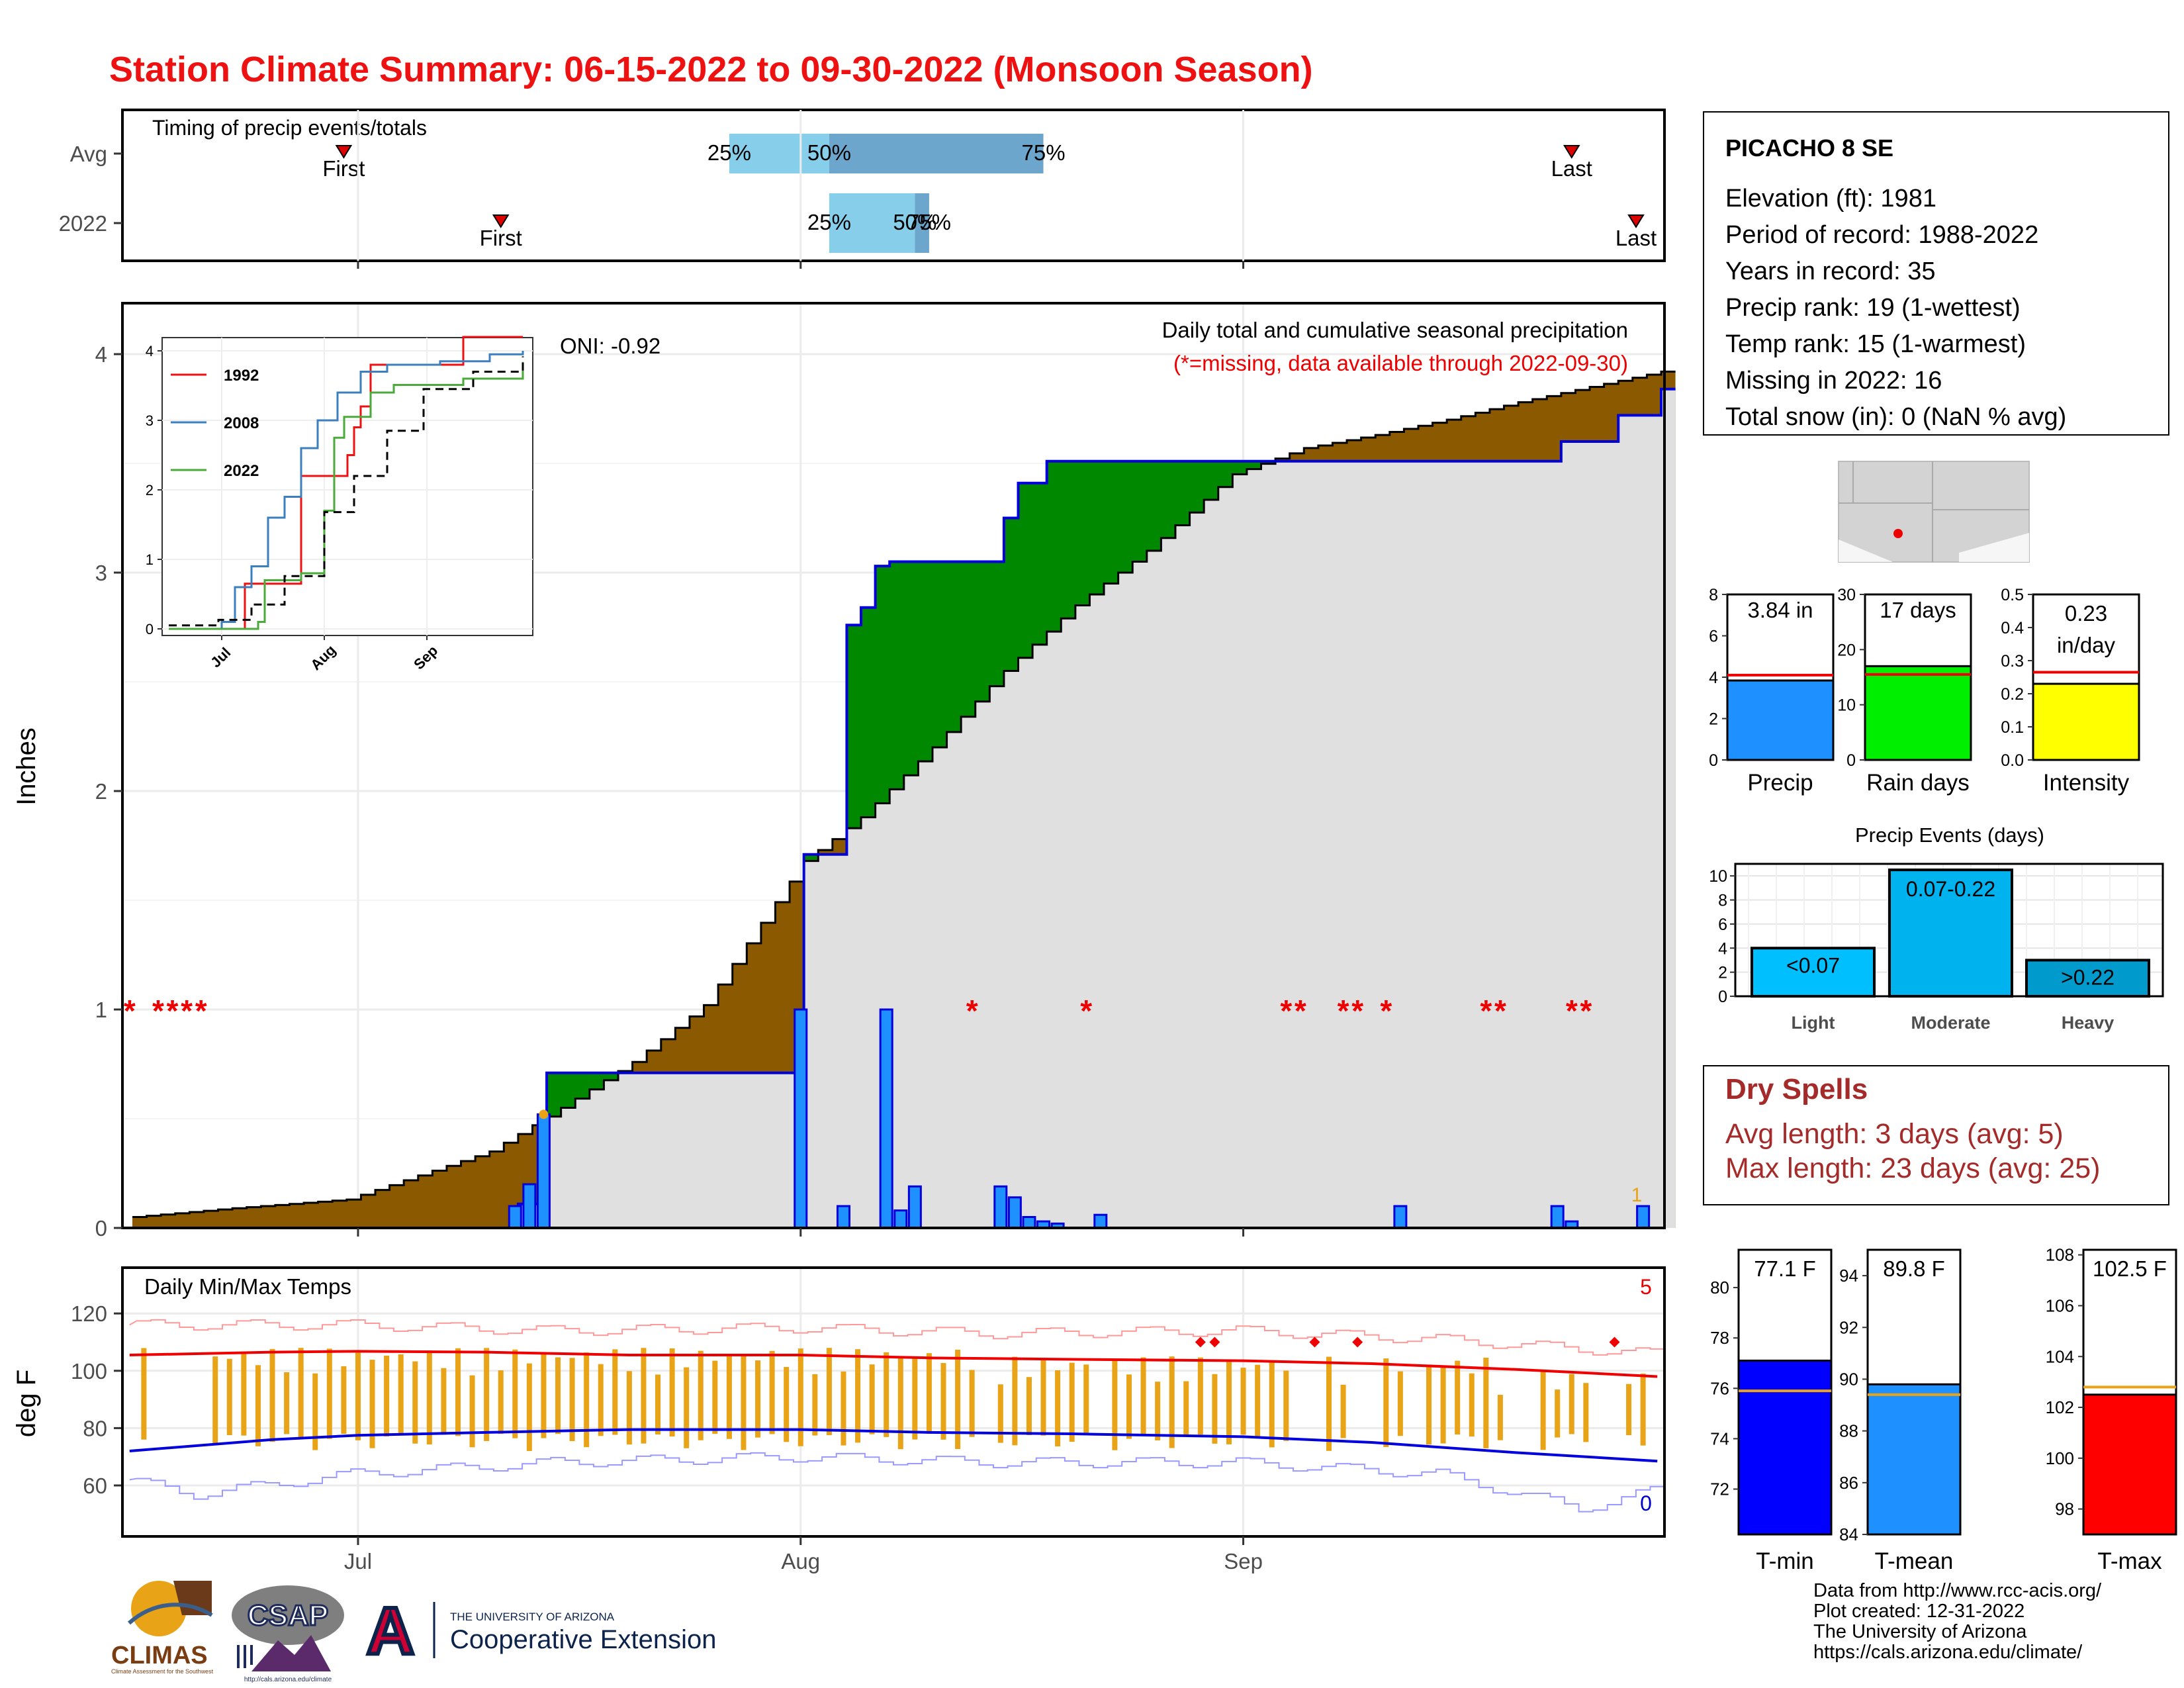 This screenshot has width=2184, height=1688. Describe the element at coordinates (2013, 727) in the screenshot. I see `mini-bar-tick-label: 0.1` at that location.